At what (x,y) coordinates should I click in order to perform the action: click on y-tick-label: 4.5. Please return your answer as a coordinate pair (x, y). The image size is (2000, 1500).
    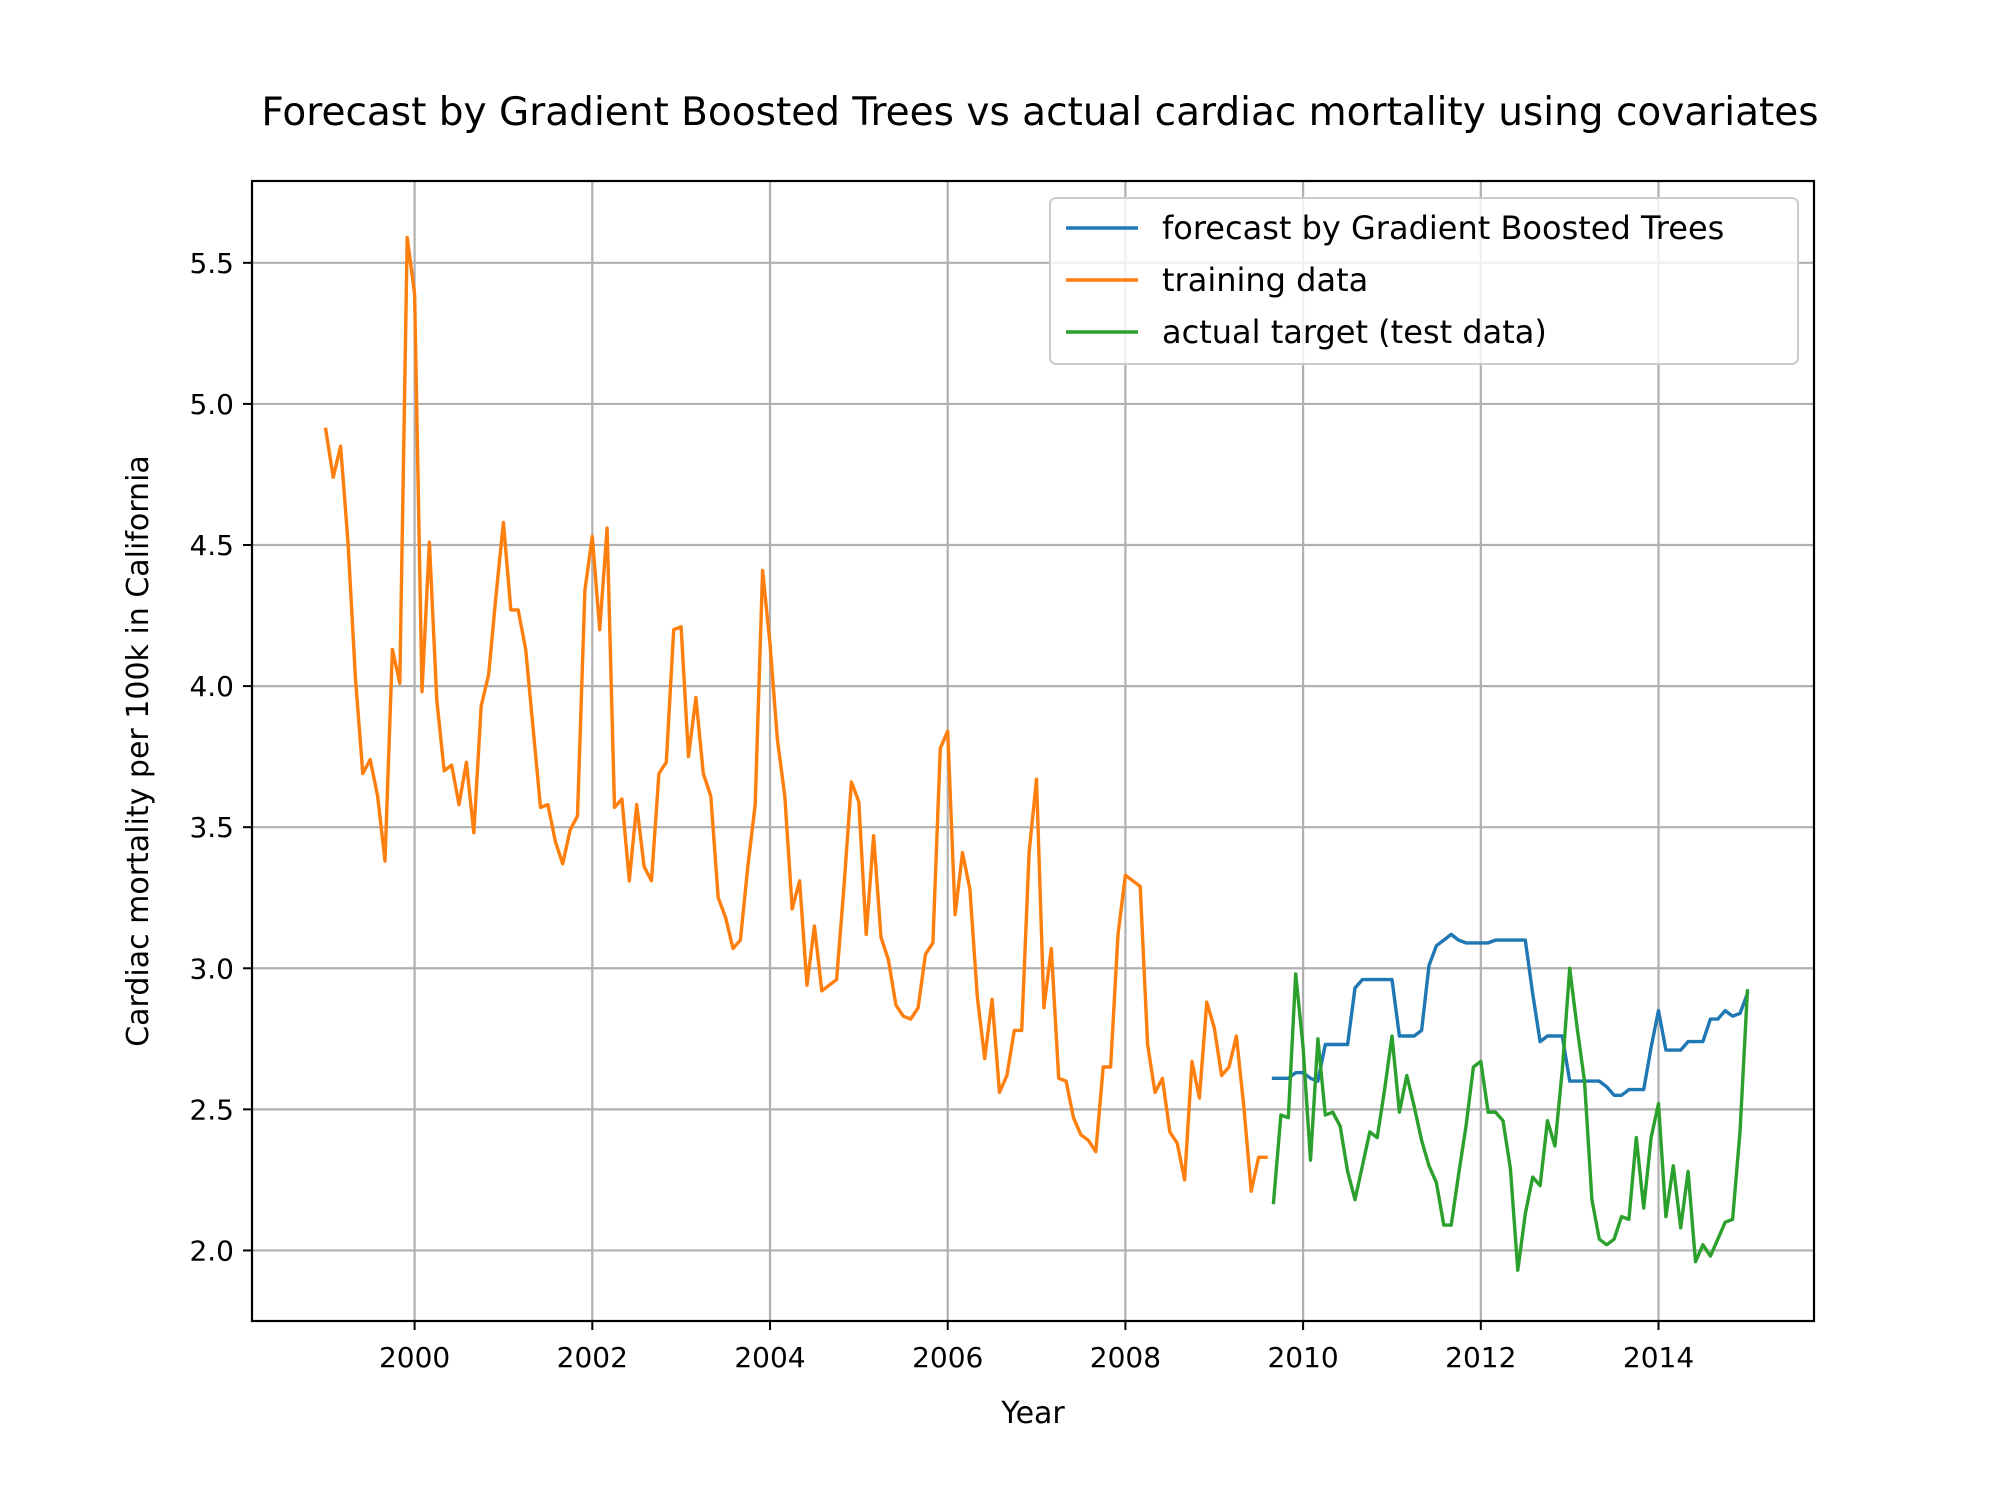
    Looking at the image, I should click on (211, 545).